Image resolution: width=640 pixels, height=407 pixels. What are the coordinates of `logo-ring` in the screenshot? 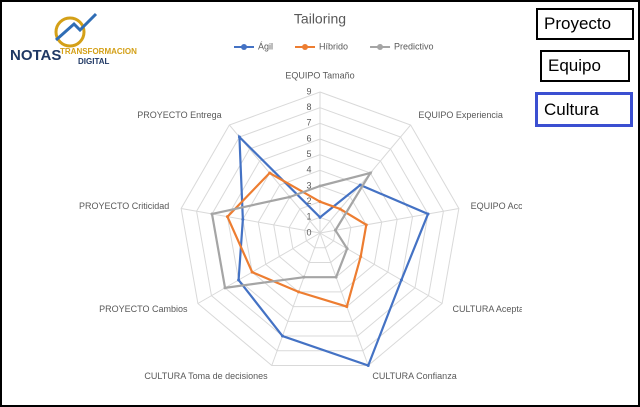 It's located at (70, 32).